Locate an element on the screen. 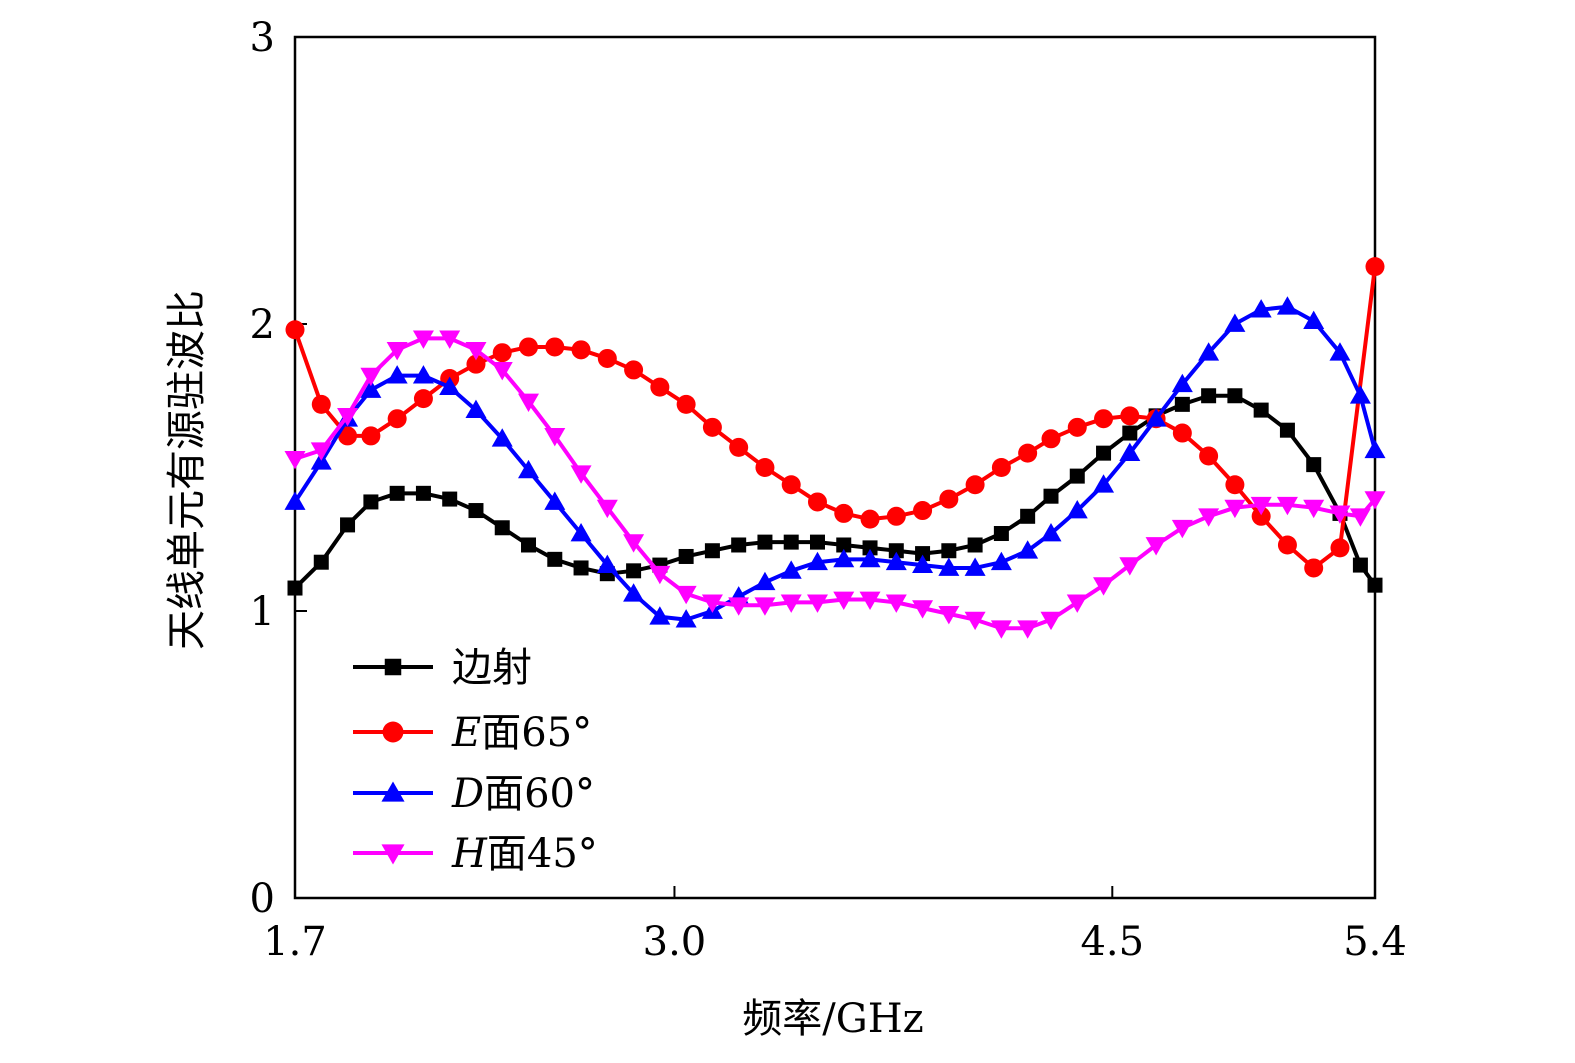 The height and width of the screenshot is (1063, 1575). legend-item-2: E面65° is located at coordinates (472, 733).